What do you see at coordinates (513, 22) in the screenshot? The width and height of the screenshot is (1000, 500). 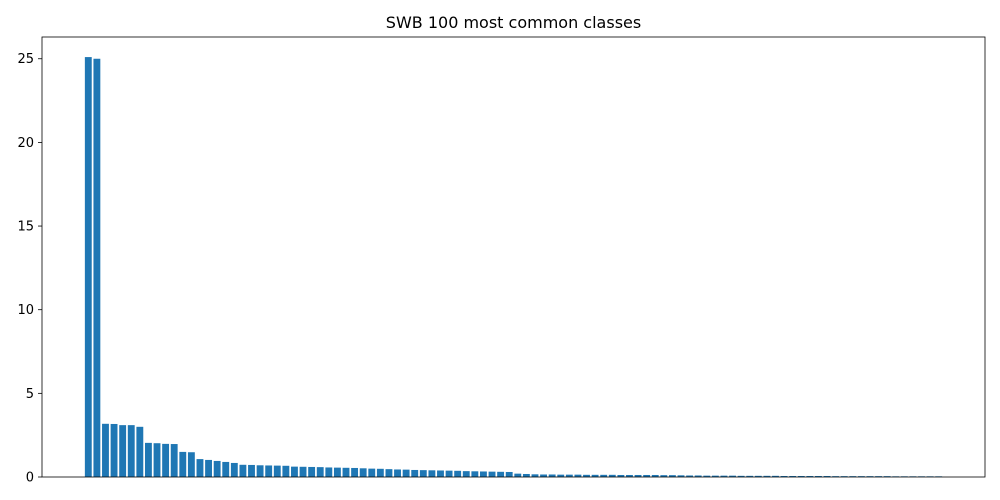 I see `chart-title: SWB 100 most common classes` at bounding box center [513, 22].